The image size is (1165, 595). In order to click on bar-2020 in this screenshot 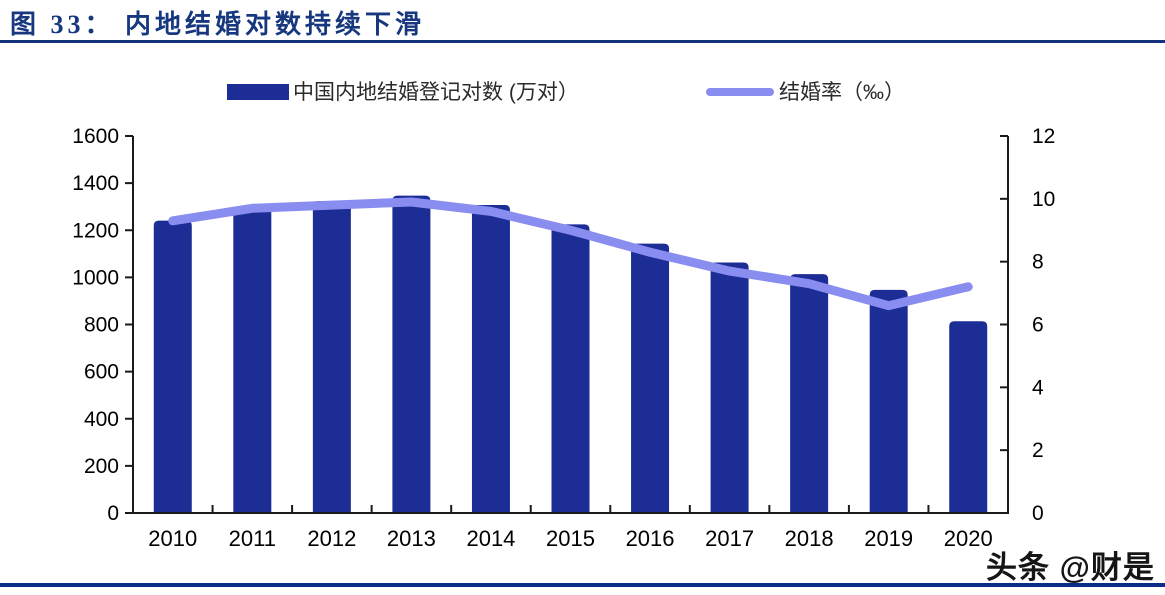, I will do `click(968, 417)`.